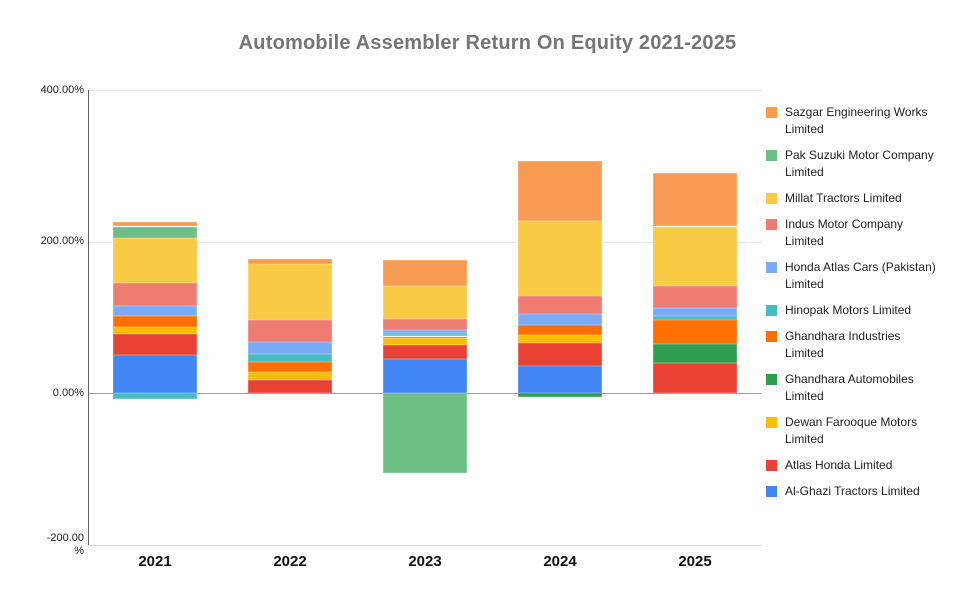  I want to click on legend-label: Honda Atlas Cars (Pakistan) Limited, so click(860, 275).